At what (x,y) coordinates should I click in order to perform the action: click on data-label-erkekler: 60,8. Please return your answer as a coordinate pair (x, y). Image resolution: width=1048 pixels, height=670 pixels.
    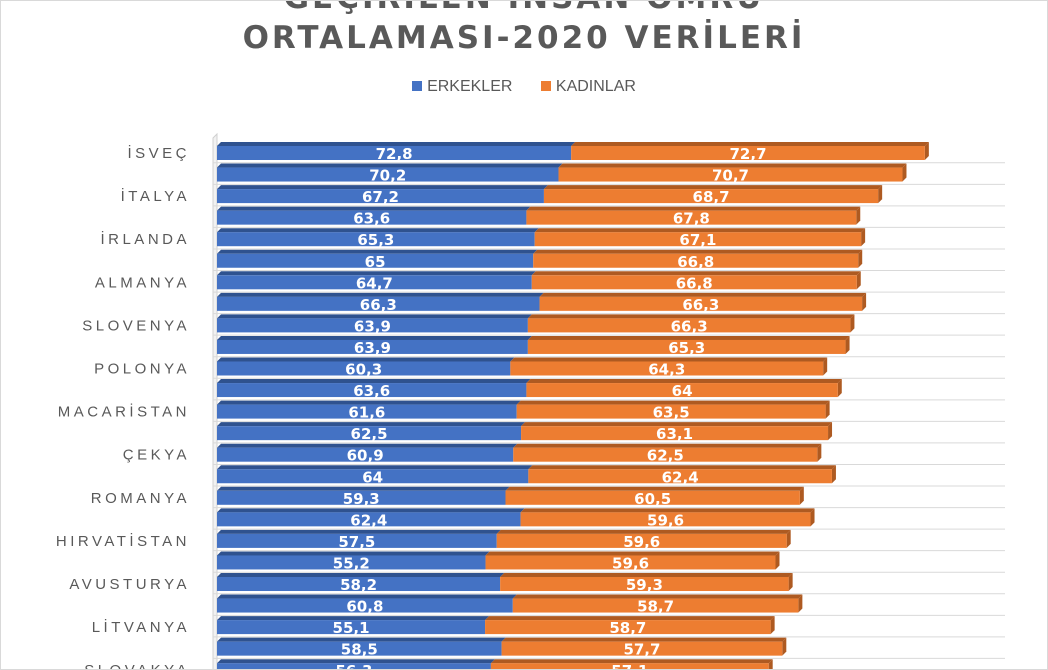
    Looking at the image, I should click on (364, 607).